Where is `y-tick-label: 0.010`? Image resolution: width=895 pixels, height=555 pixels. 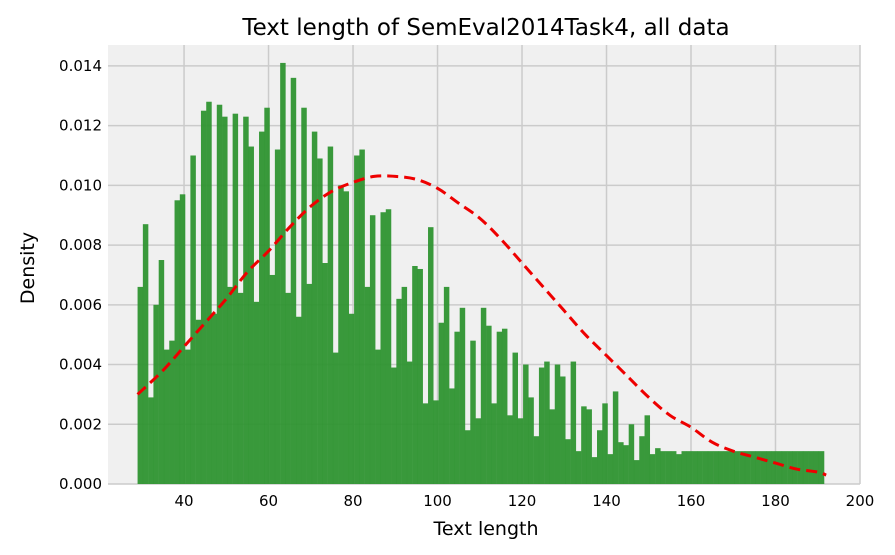
y-tick-label: 0.010 is located at coordinates (80, 185).